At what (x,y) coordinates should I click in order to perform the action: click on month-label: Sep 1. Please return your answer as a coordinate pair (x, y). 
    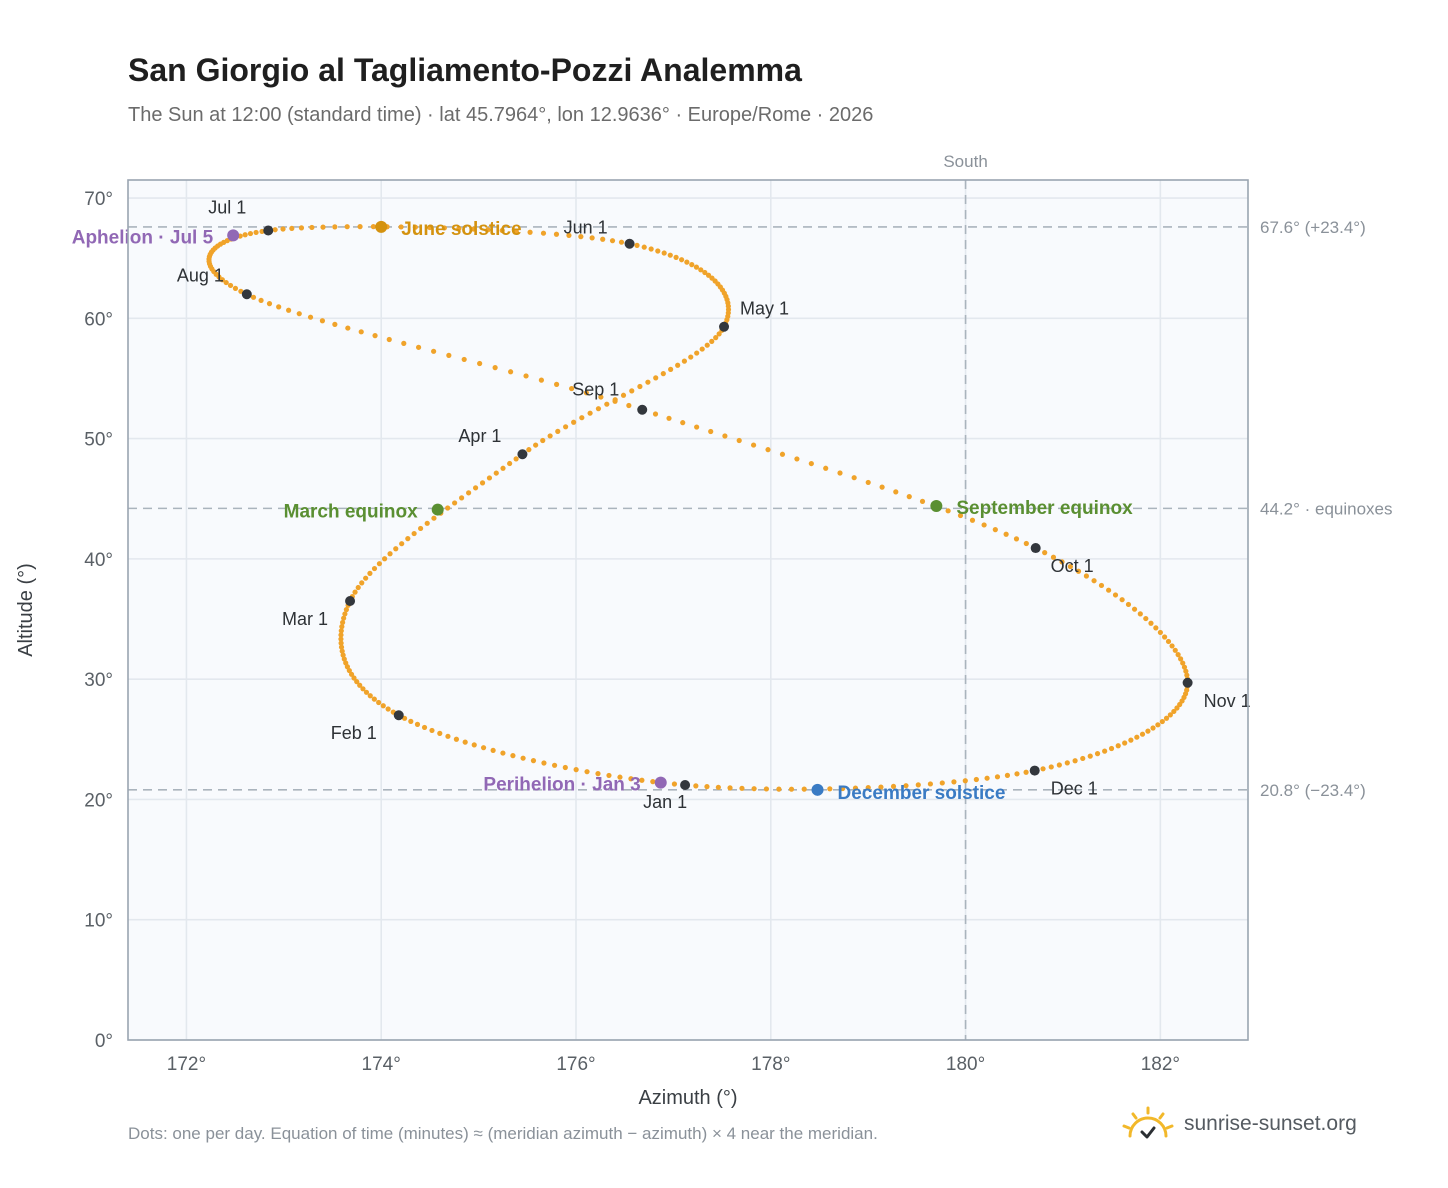
    Looking at the image, I should click on (595, 390).